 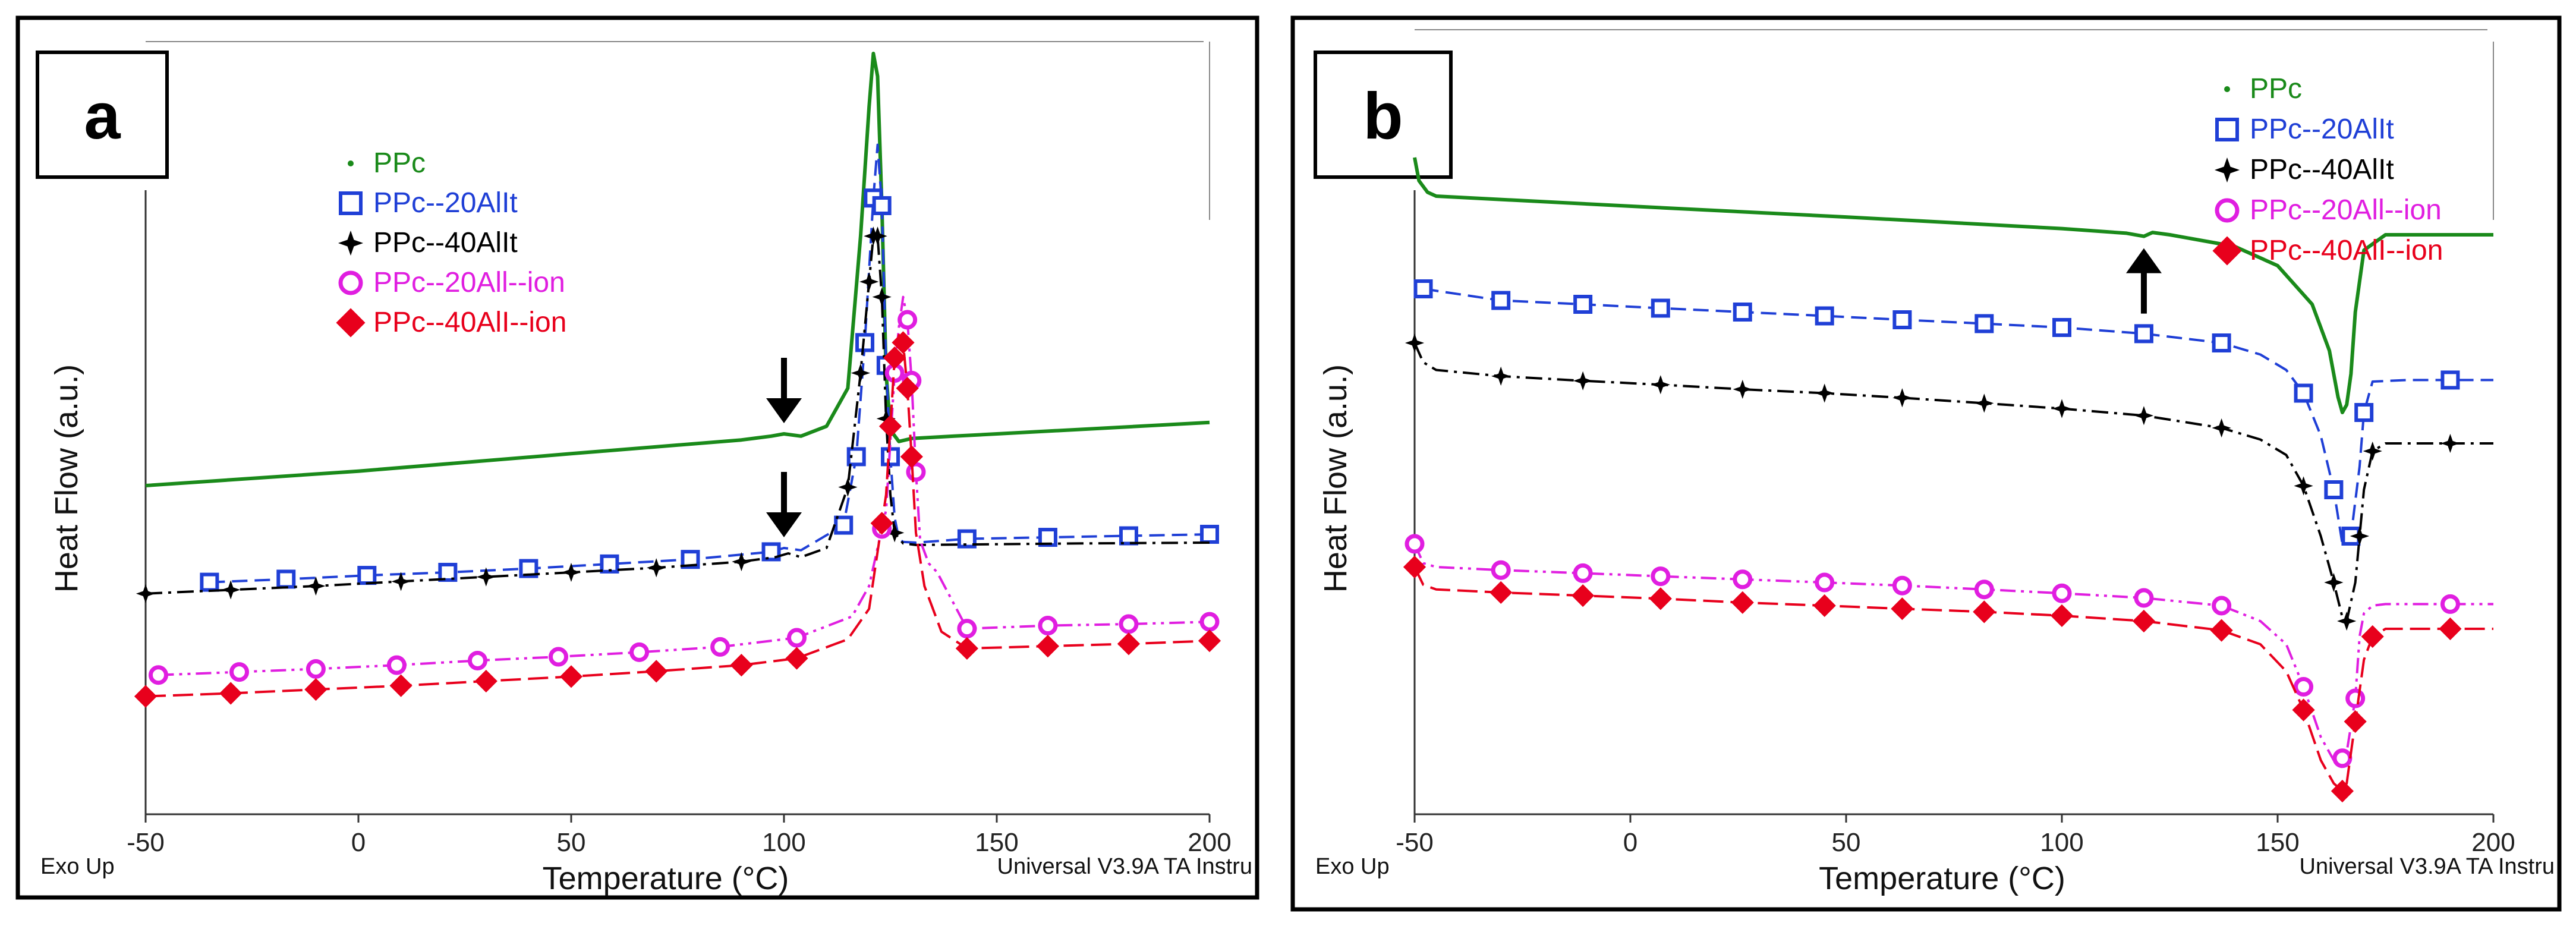 I want to click on series-ppc-20alit, so click(x=1953, y=412).